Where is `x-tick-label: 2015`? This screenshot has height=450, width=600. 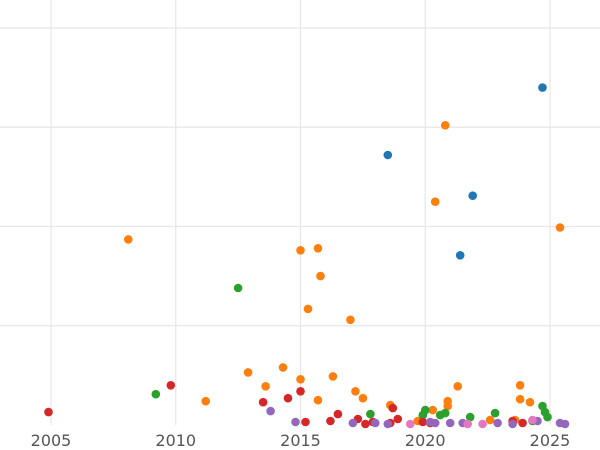 x-tick-label: 2015 is located at coordinates (300, 440).